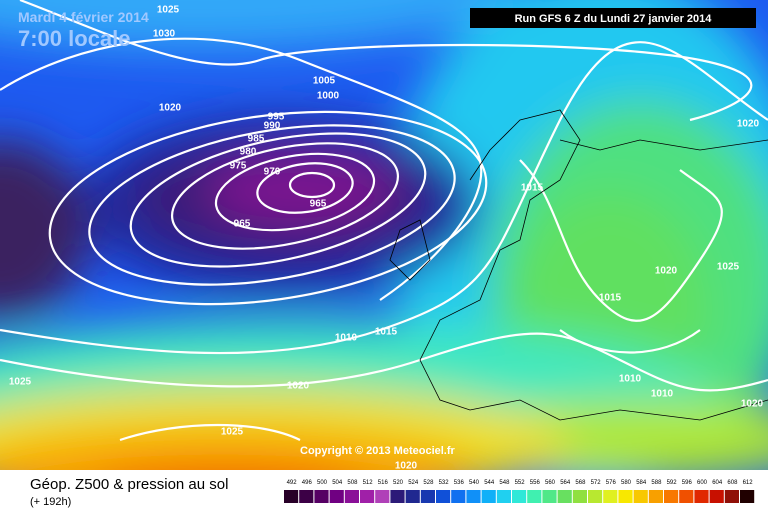 The image size is (768, 517). Describe the element at coordinates (626, 483) in the screenshot. I see `scale-label: 580` at that location.